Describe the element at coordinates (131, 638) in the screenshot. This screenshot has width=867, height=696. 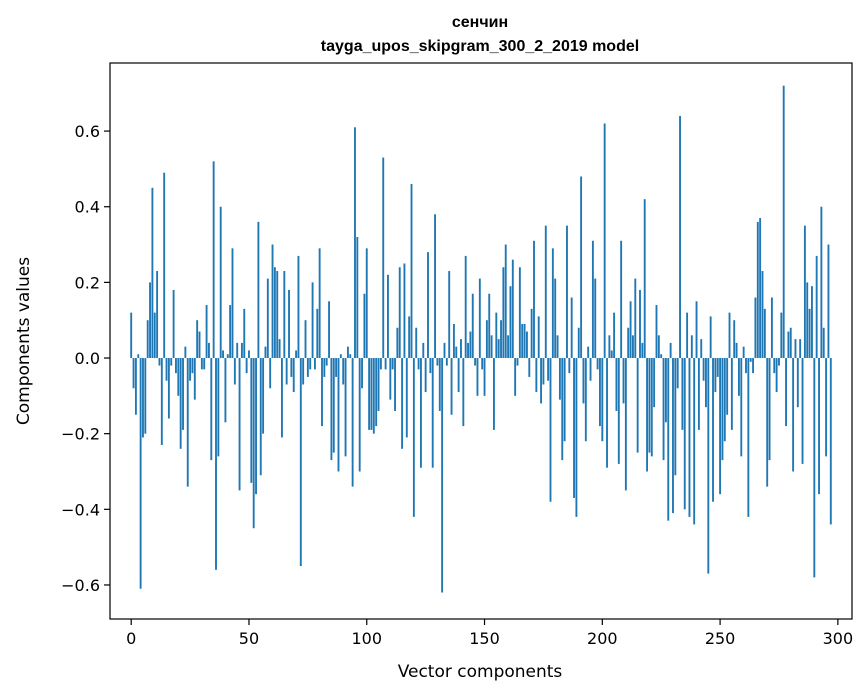
I see `x-tick-label: 0` at that location.